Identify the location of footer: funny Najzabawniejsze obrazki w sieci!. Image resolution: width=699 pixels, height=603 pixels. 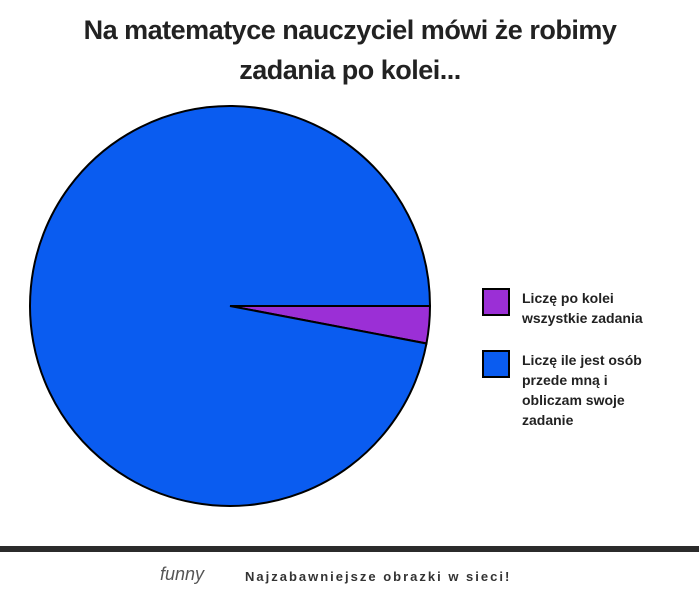
(349, 574).